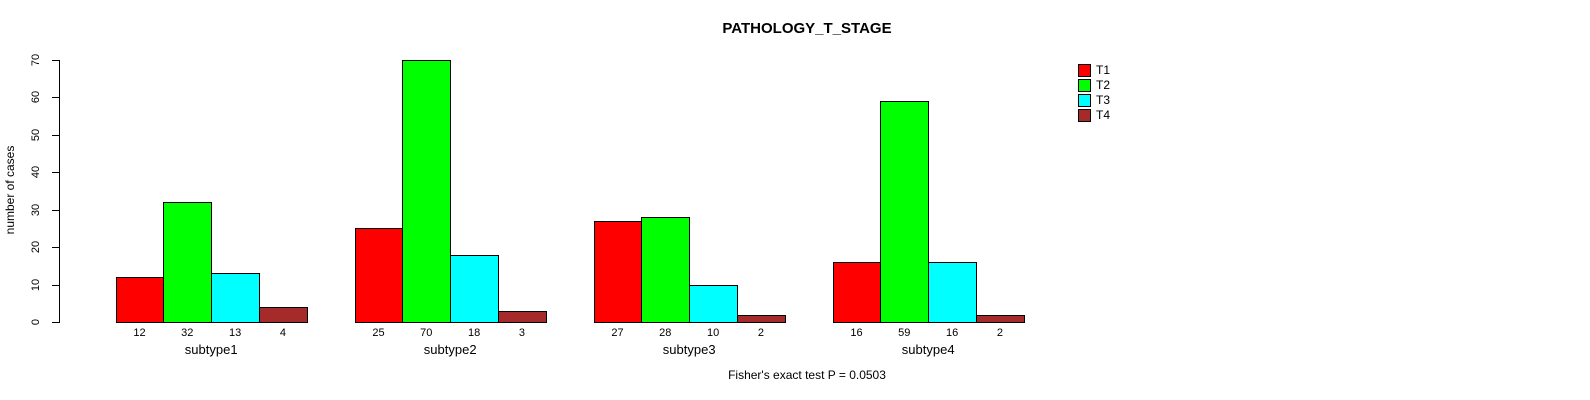 The width and height of the screenshot is (1590, 400). Describe the element at coordinates (426, 333) in the screenshot. I see `bar-value-label: 70` at that location.